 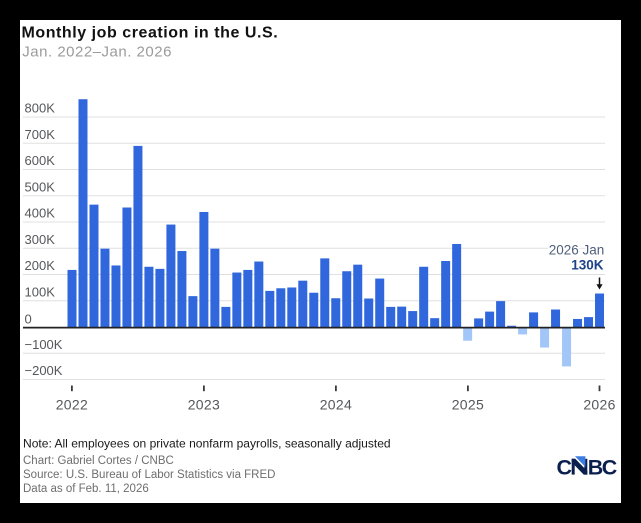 I want to click on svg-text: Chart: Gabriel Cortes / CNBC, so click(x=98, y=461).